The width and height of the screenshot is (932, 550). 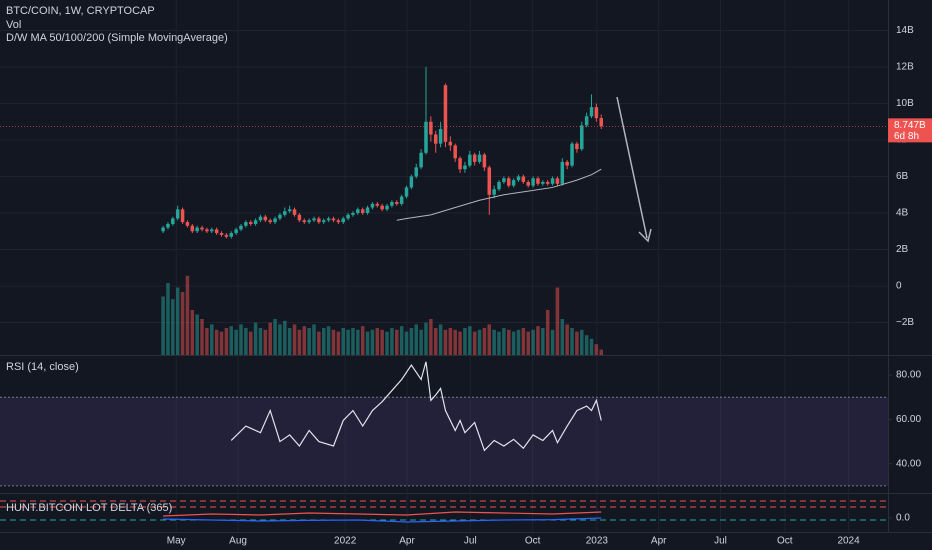 What do you see at coordinates (905, 30) in the screenshot?
I see `y-tick-label: 14B` at bounding box center [905, 30].